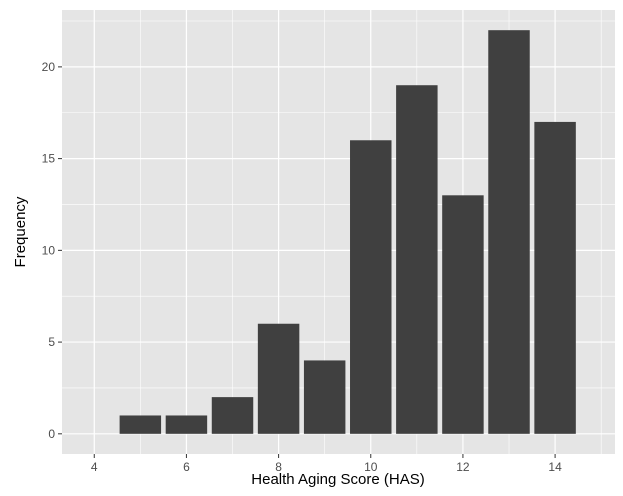  What do you see at coordinates (49, 159) in the screenshot?
I see `y-tick-label: 15` at bounding box center [49, 159].